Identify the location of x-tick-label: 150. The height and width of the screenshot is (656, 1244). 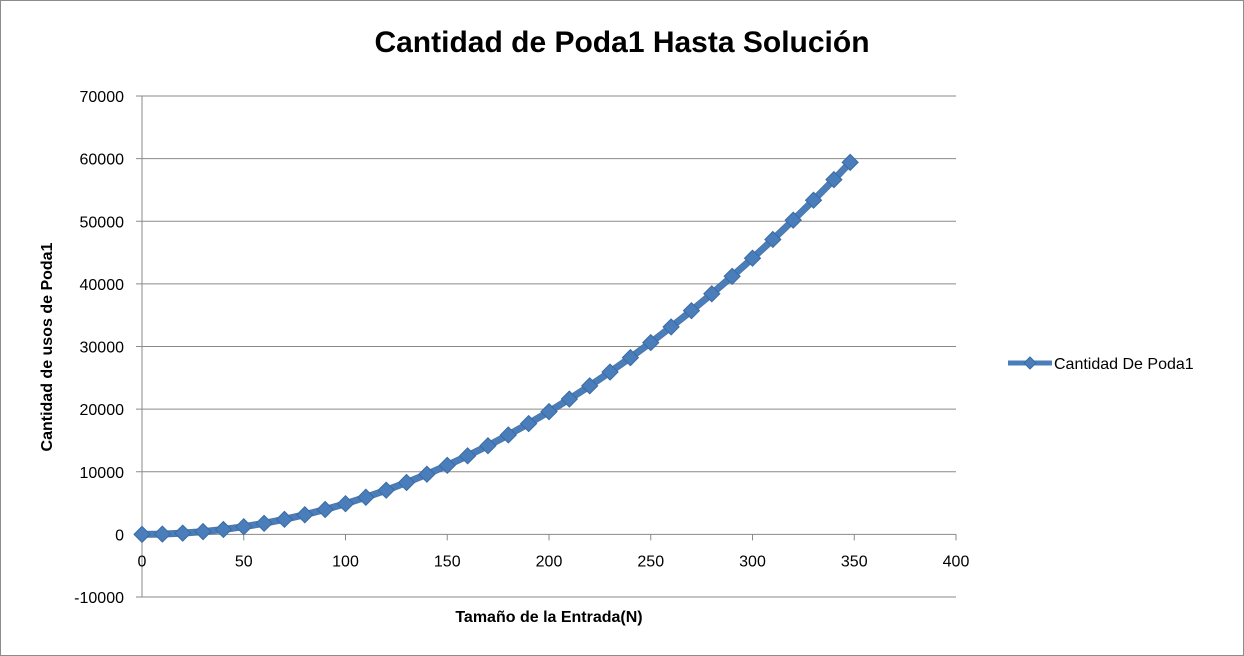
(447, 561).